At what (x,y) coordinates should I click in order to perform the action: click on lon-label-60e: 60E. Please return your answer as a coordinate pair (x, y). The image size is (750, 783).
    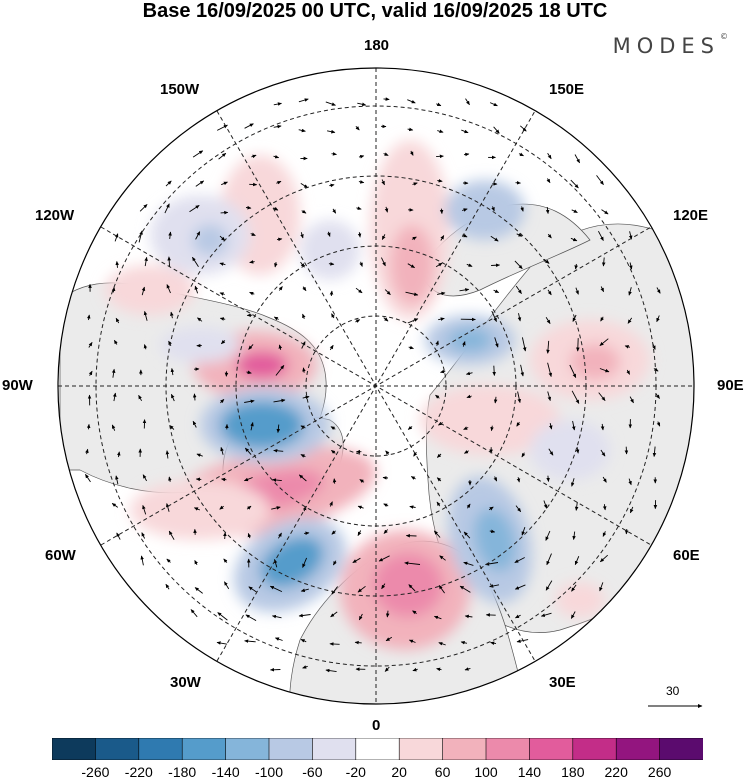
    Looking at the image, I should click on (686, 555).